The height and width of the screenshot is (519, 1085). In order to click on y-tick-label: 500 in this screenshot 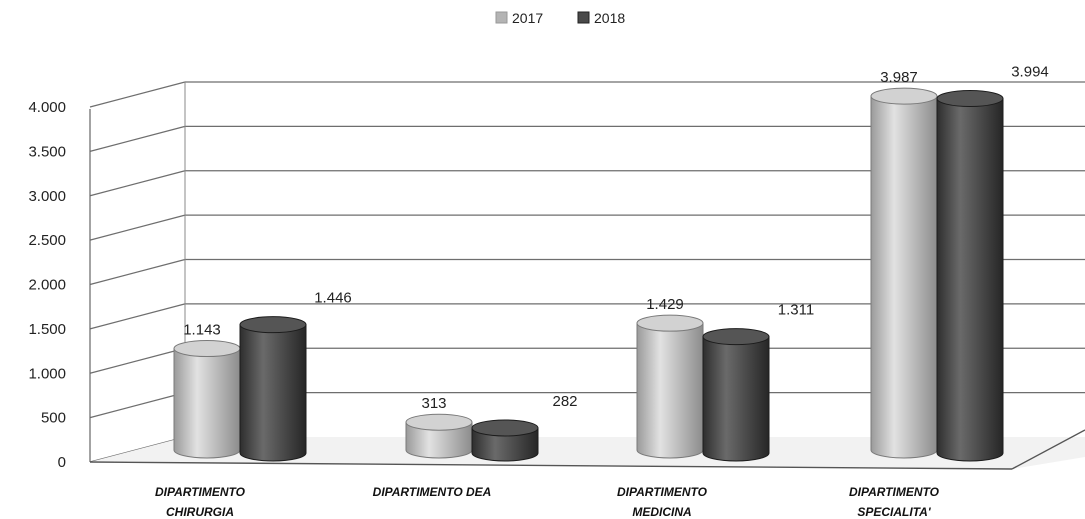, I will do `click(53, 418)`.